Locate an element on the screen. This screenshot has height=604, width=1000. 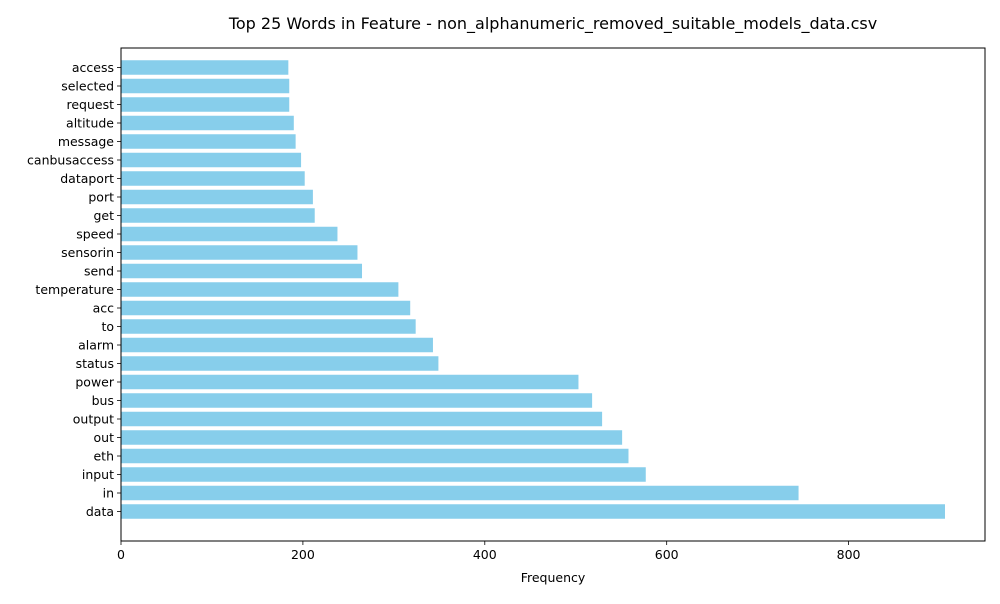
y-tick-label-message: message is located at coordinates (86, 141).